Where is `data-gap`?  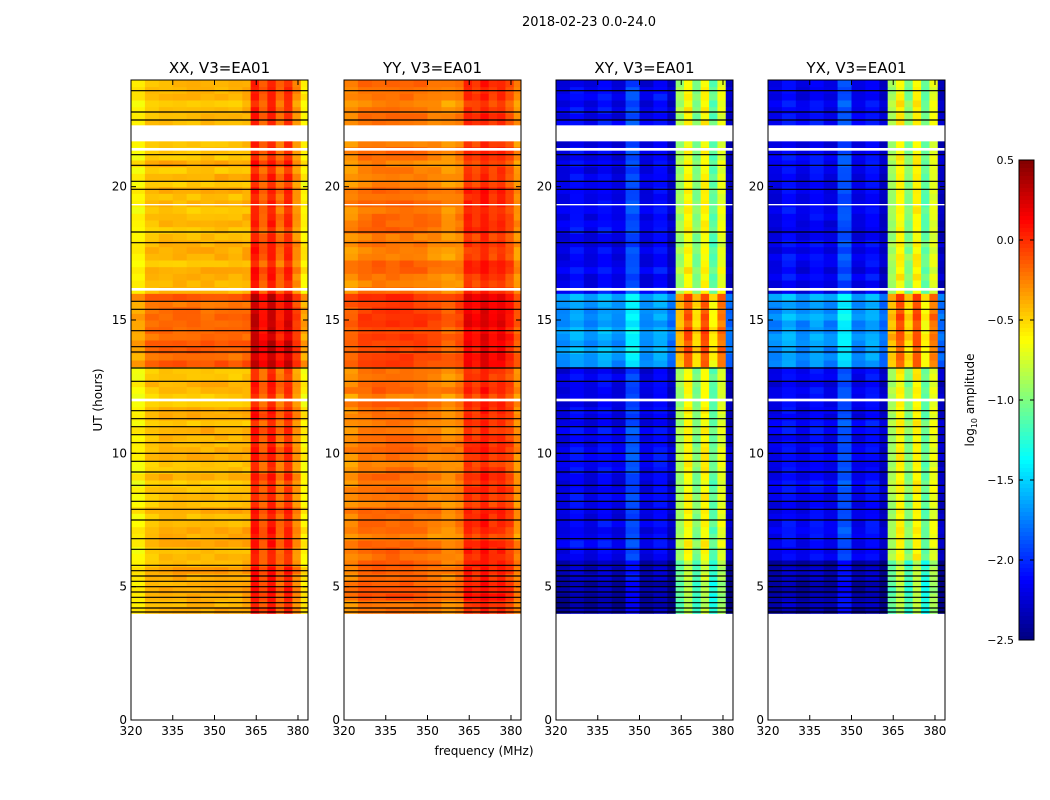
data-gap is located at coordinates (219, 289).